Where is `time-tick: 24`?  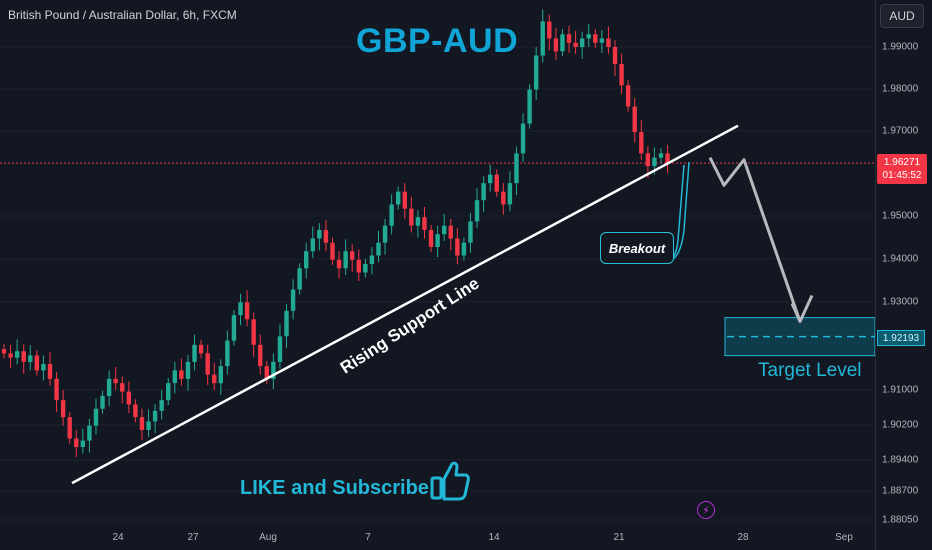 time-tick: 24 is located at coordinates (118, 537).